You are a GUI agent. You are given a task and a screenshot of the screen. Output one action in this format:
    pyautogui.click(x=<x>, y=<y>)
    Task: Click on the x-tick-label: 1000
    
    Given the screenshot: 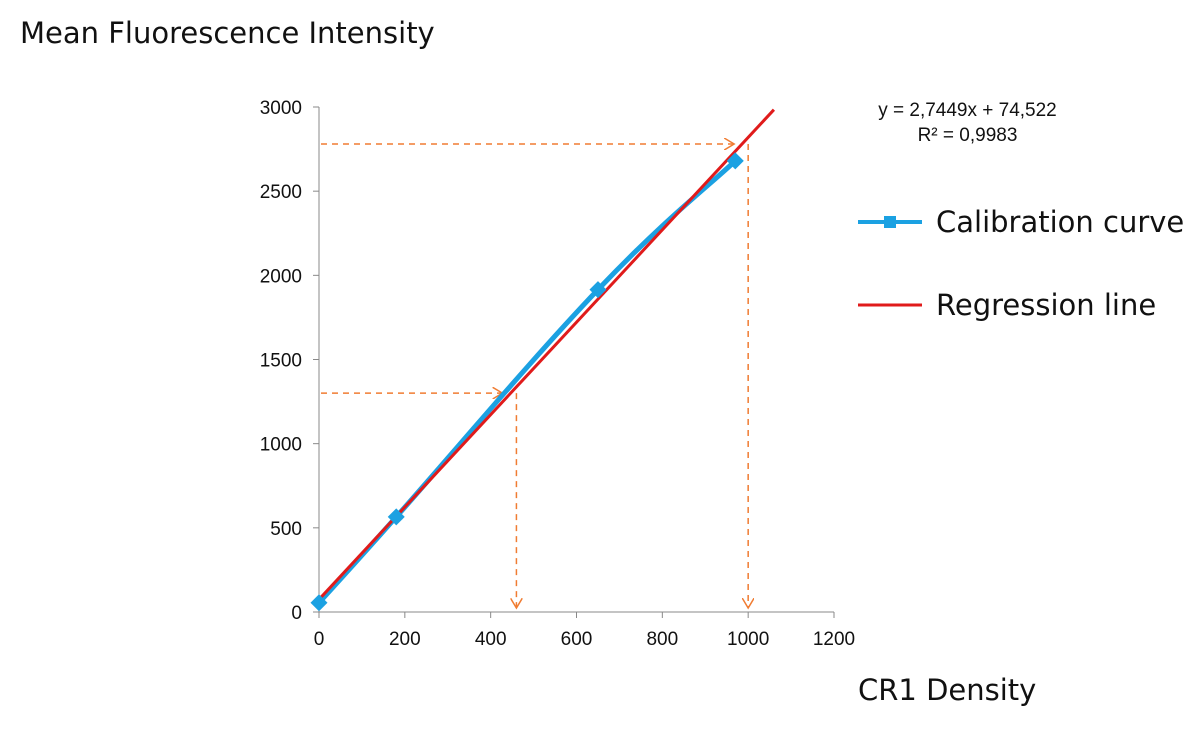 What is the action you would take?
    pyautogui.click(x=748, y=639)
    